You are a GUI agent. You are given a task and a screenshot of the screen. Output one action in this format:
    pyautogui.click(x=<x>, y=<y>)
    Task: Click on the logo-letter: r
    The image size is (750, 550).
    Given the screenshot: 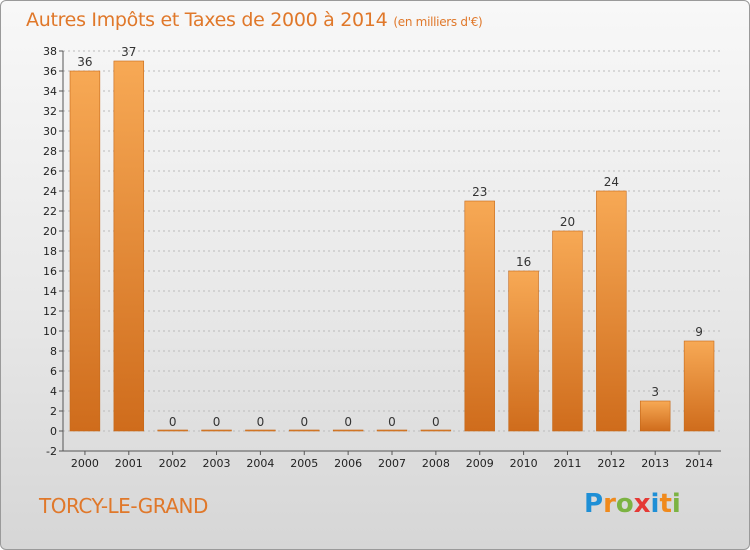 What is the action you would take?
    pyautogui.click(x=609, y=504)
    